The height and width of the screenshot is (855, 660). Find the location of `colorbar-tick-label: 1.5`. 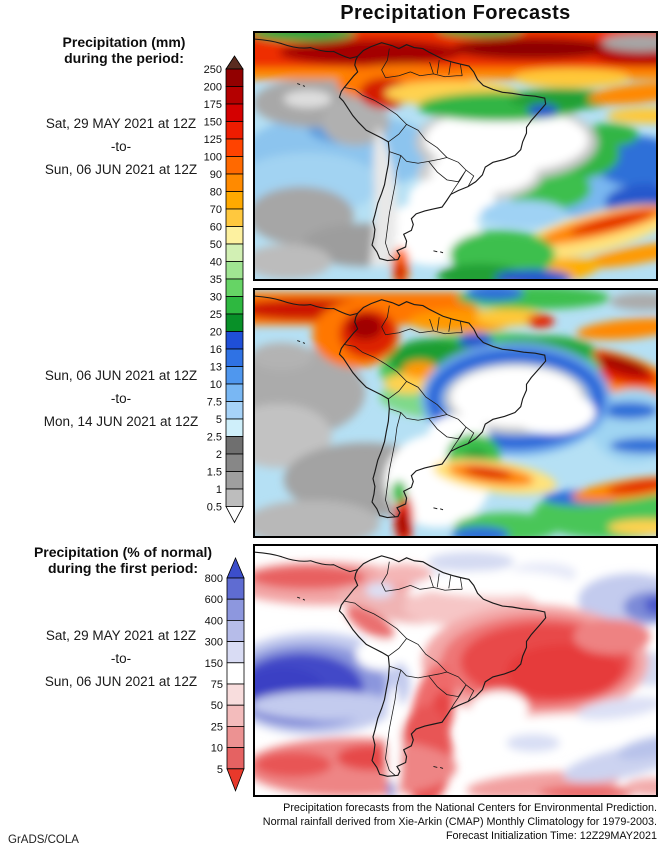

colorbar-tick-label: 1.5 is located at coordinates (214, 473).